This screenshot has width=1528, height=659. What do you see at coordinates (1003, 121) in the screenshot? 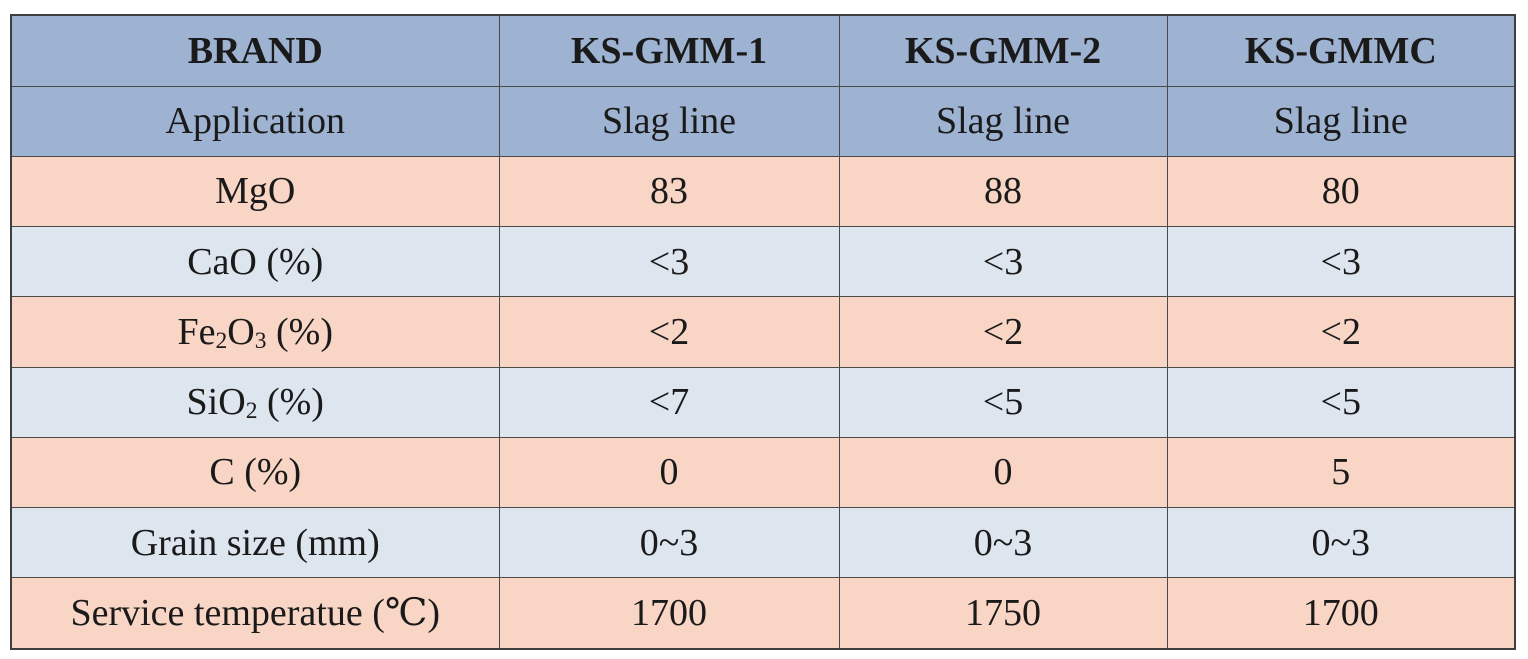
I see `cell-application-ks-gmm-2: Slag line` at bounding box center [1003, 121].